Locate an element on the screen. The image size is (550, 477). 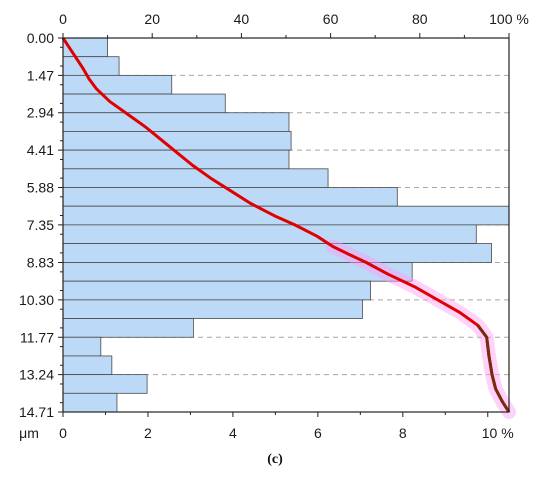
y-tick-label: 2.94 is located at coordinates (40, 113).